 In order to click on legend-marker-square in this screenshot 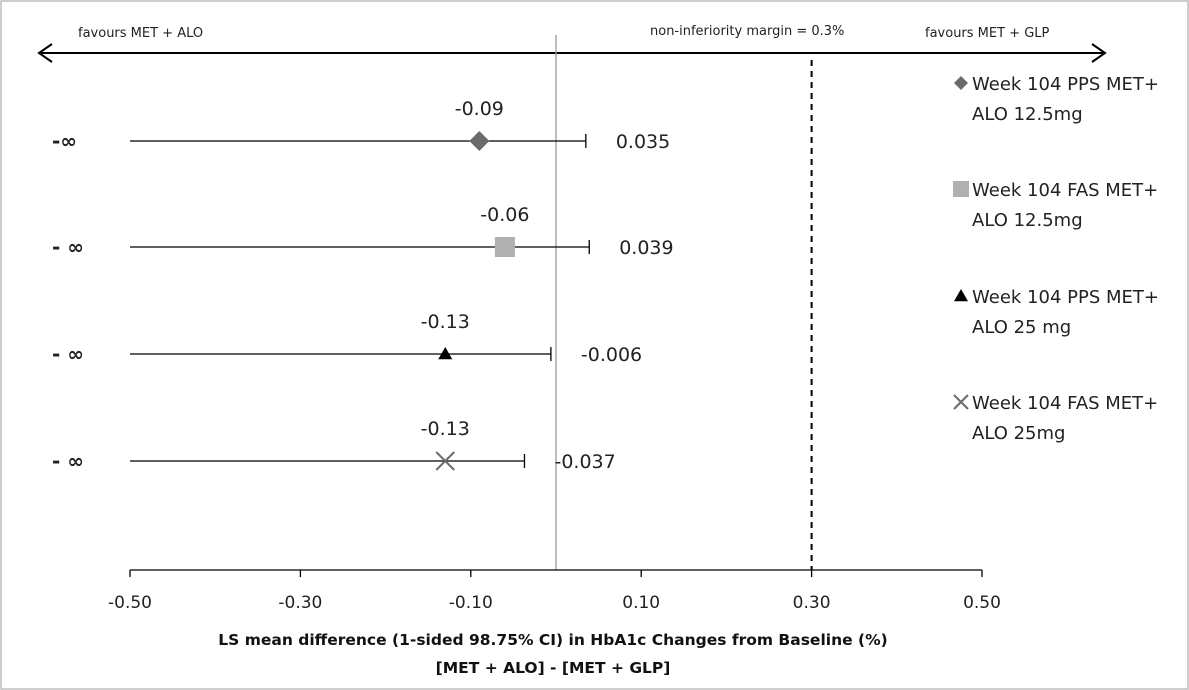, I will do `click(961, 189)`.